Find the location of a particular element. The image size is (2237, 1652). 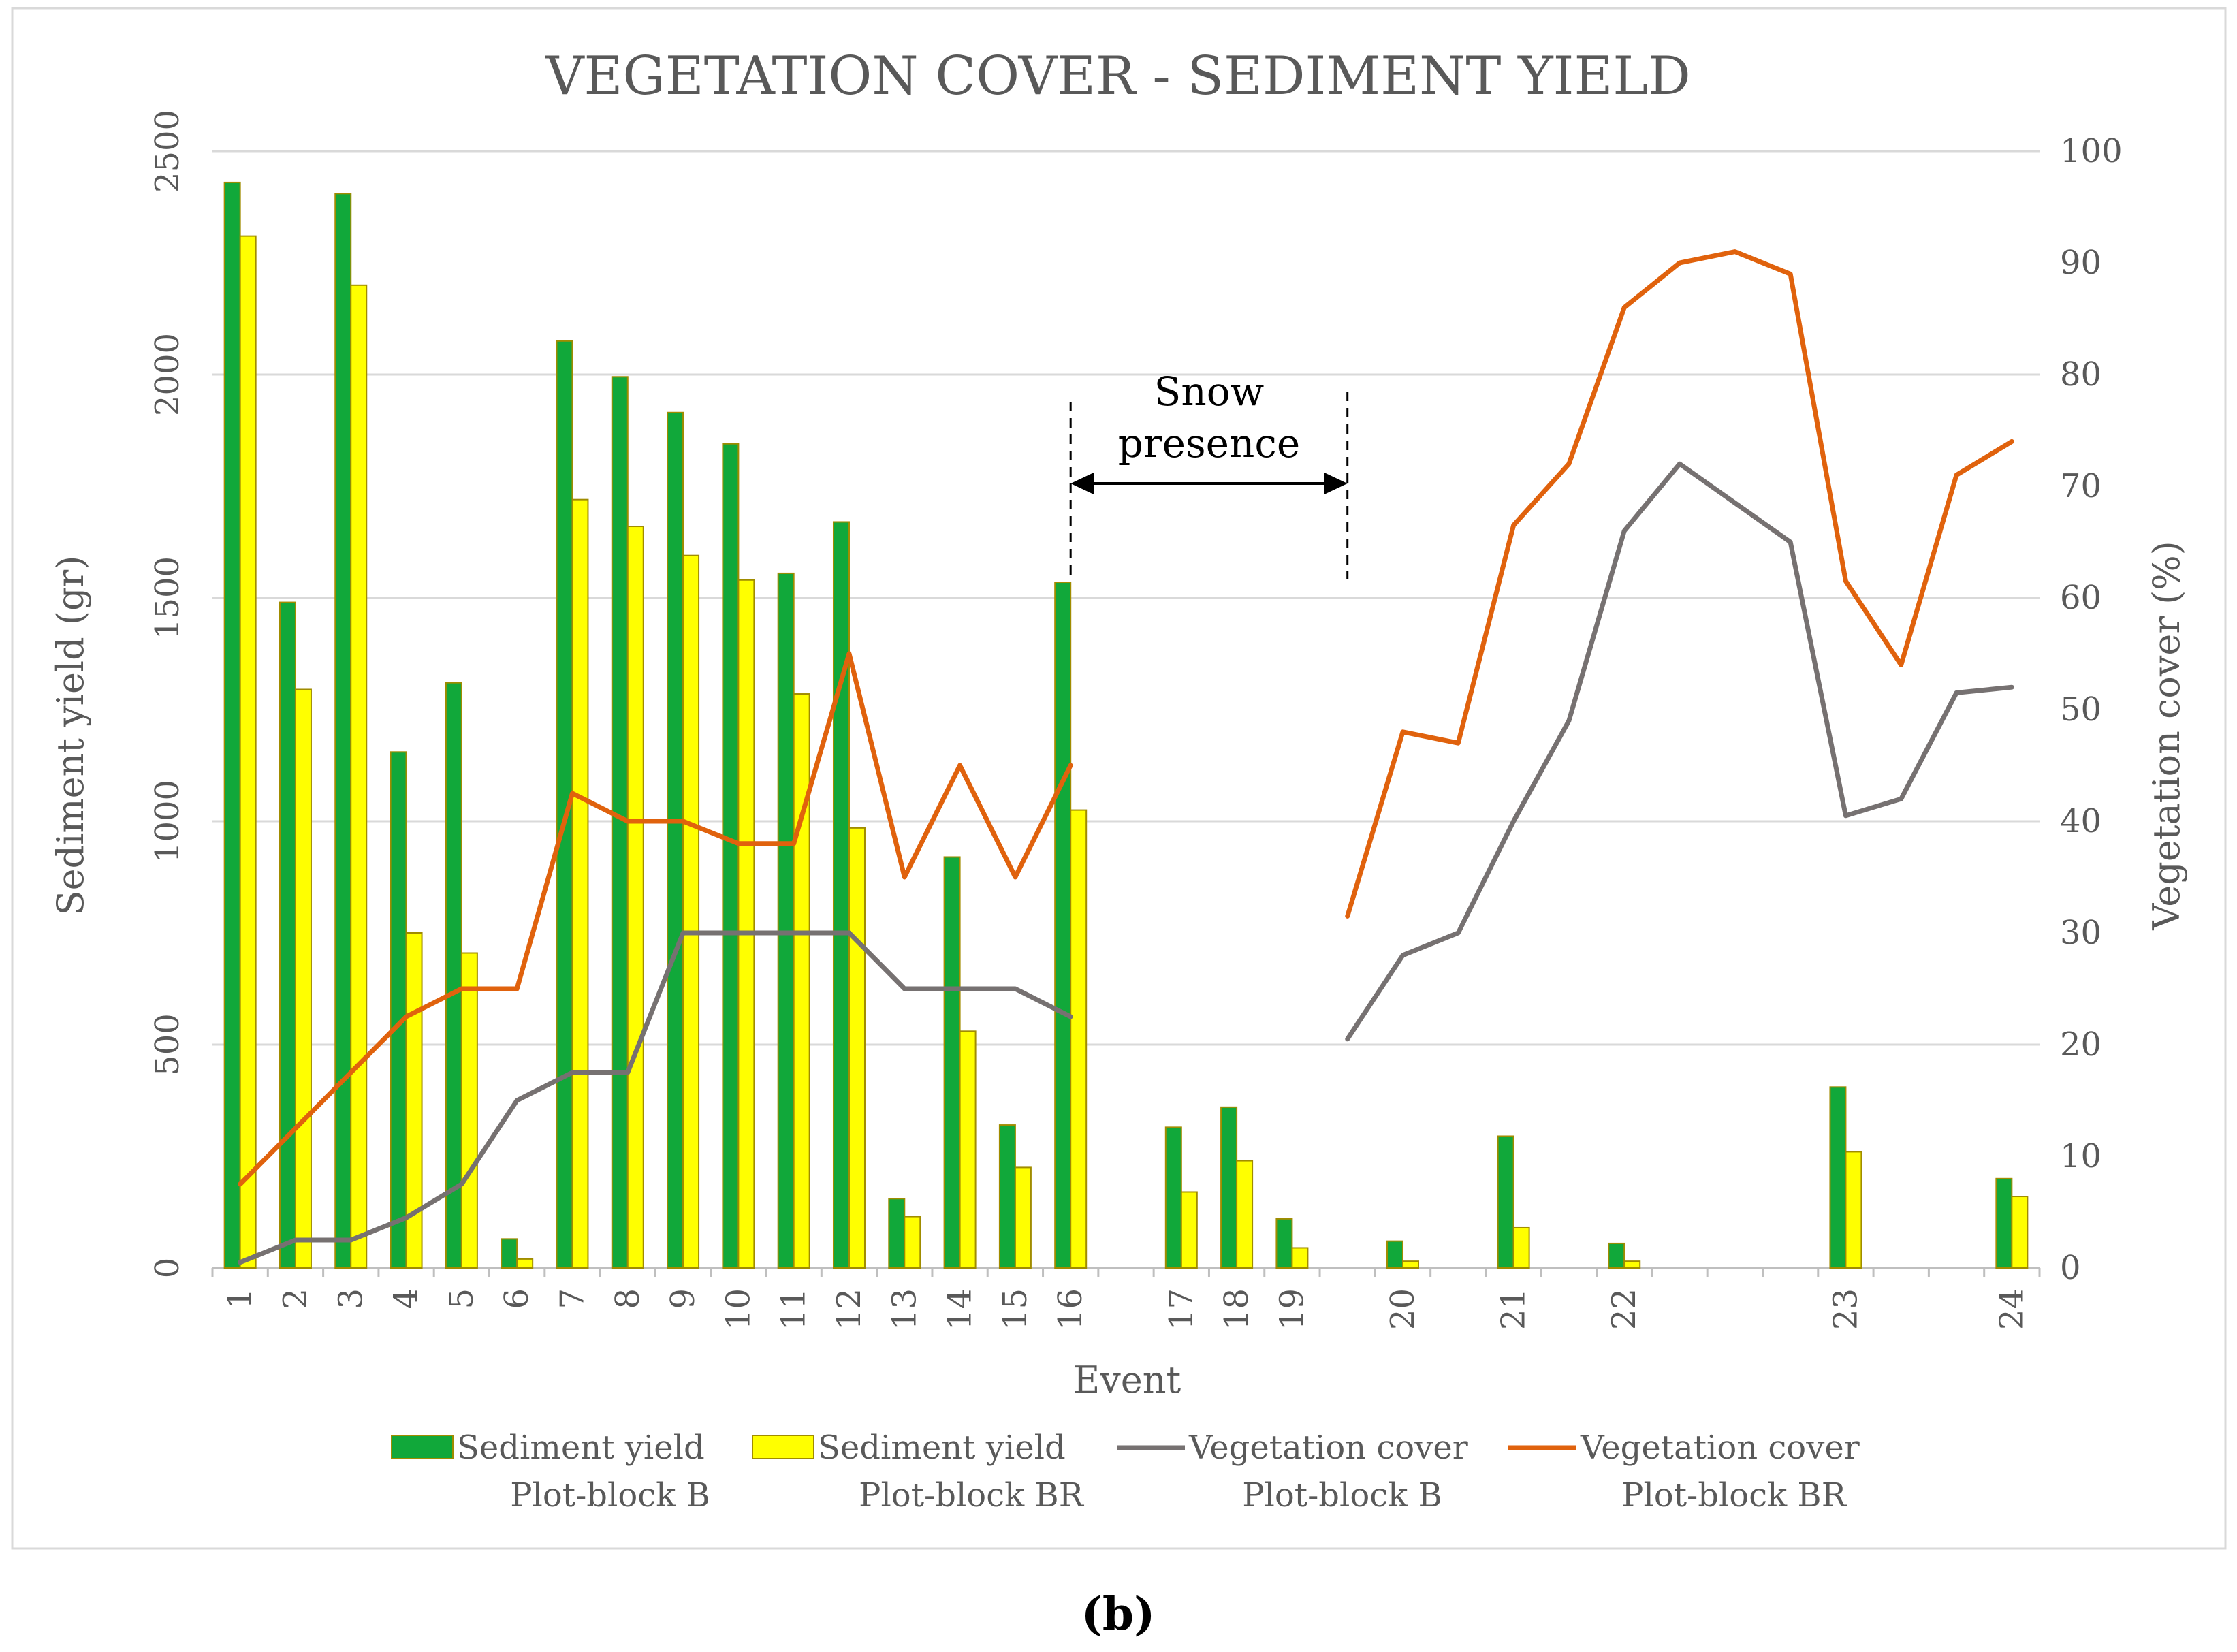

x-tick-label: 24 is located at coordinates (2012, 1309).